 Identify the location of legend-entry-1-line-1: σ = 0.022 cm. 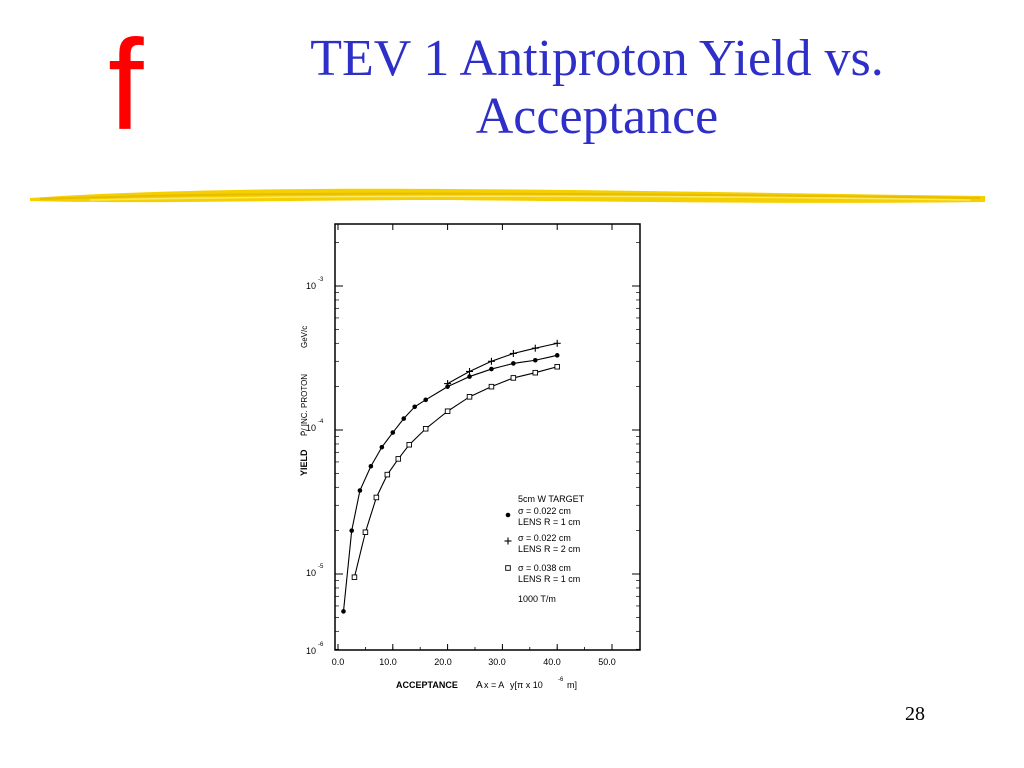
(544, 511).